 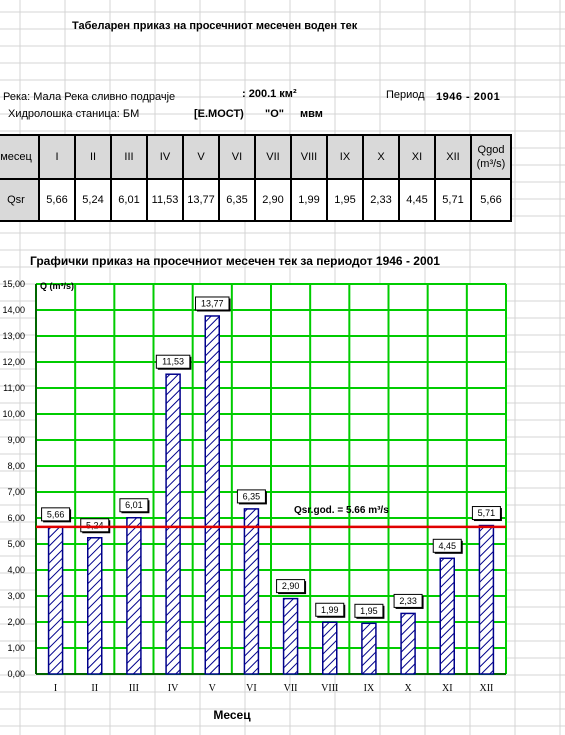 I want to click on y-tick-label: 13,00, so click(x=13, y=336).